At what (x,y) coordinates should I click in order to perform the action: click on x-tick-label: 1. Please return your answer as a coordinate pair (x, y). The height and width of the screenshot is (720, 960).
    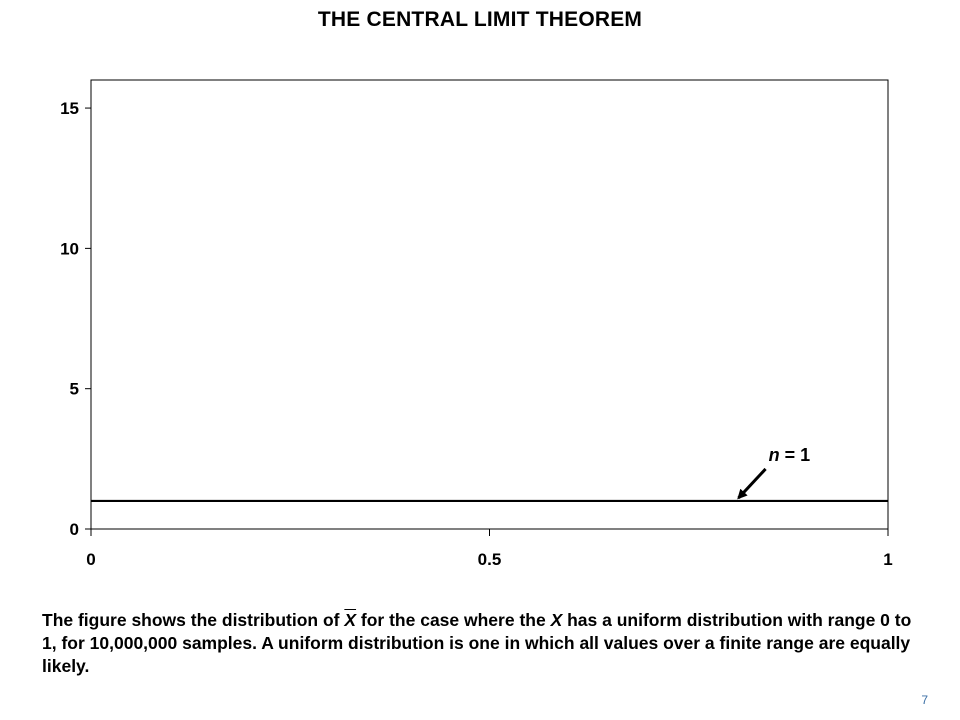
    Looking at the image, I should click on (887, 559).